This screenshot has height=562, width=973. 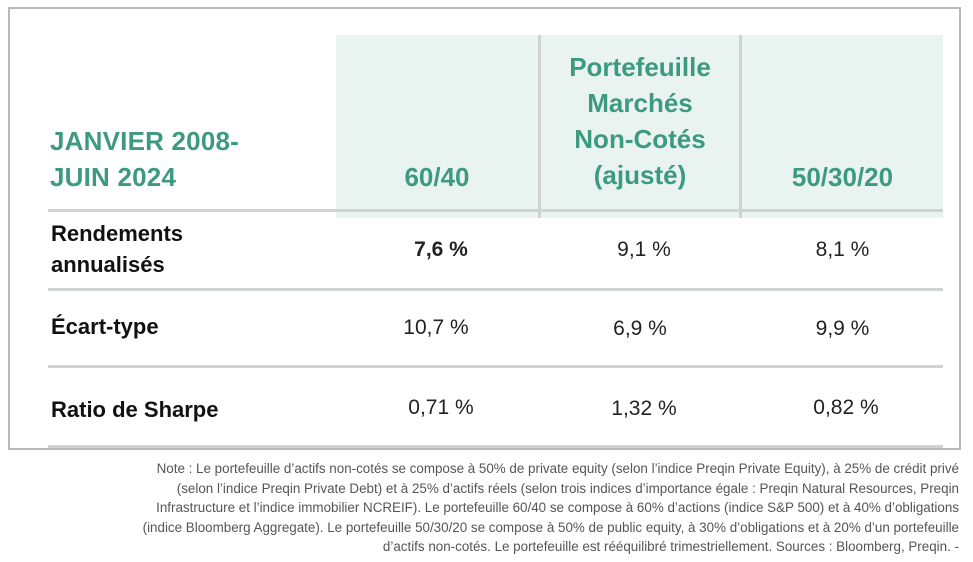 I want to click on column-header-line: Non-Cotés, so click(x=640, y=139).